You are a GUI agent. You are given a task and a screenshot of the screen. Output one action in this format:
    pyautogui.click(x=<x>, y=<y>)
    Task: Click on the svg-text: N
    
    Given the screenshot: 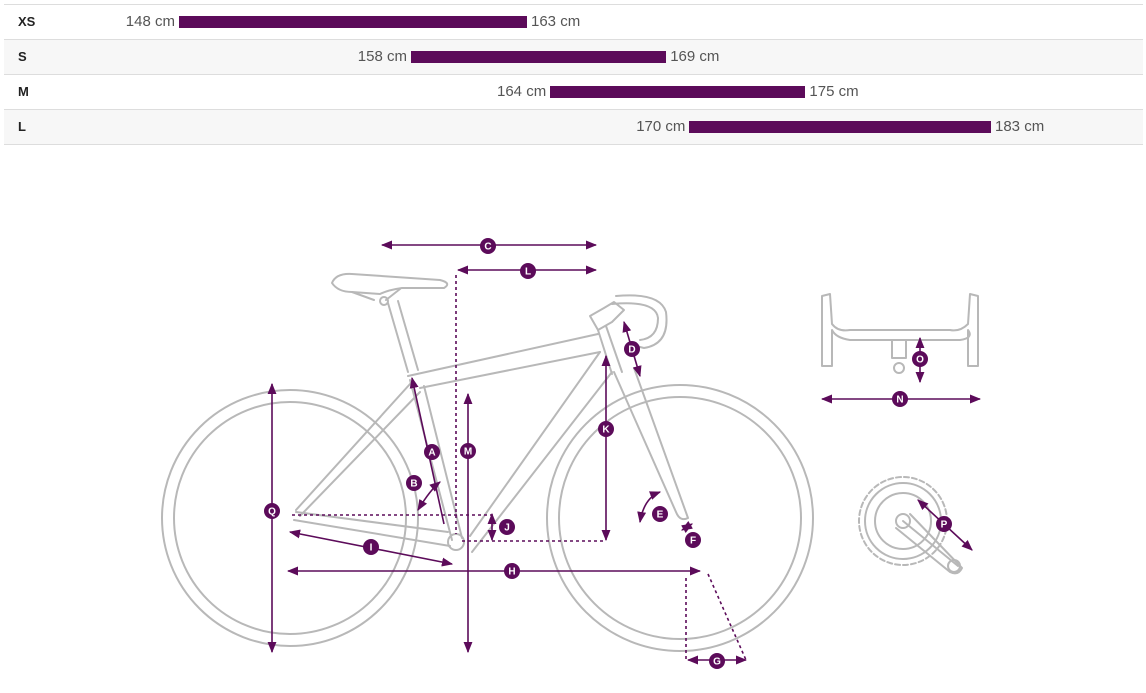 What is the action you would take?
    pyautogui.click(x=899, y=400)
    